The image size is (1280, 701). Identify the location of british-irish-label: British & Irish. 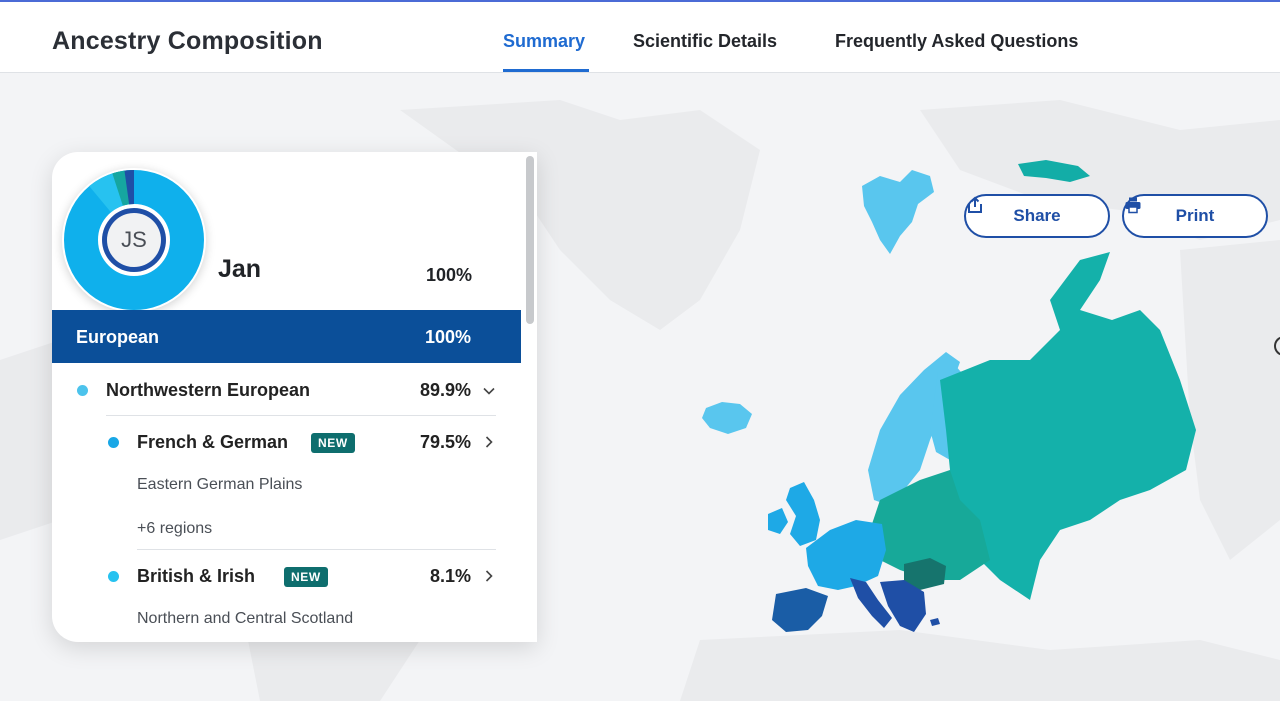
(196, 576).